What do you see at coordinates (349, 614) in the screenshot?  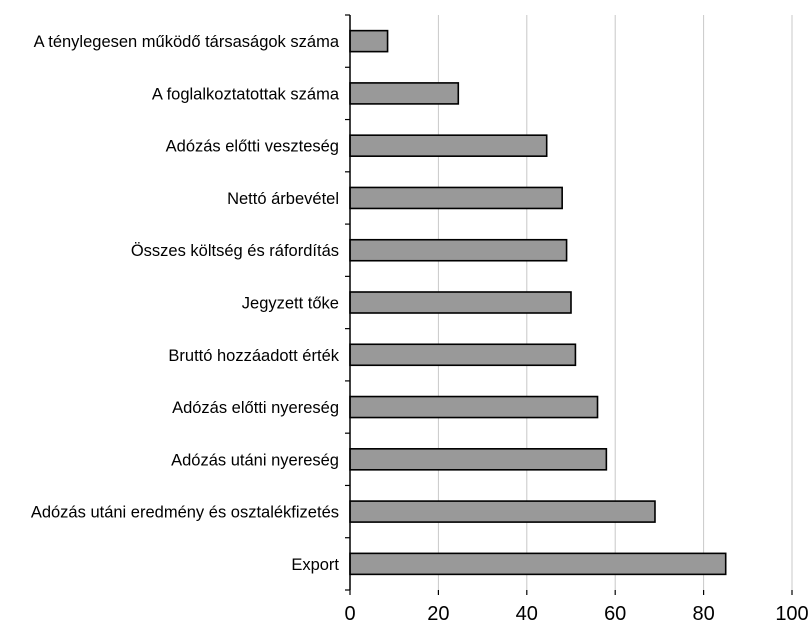 I see `x-tick-label-0: 0` at bounding box center [349, 614].